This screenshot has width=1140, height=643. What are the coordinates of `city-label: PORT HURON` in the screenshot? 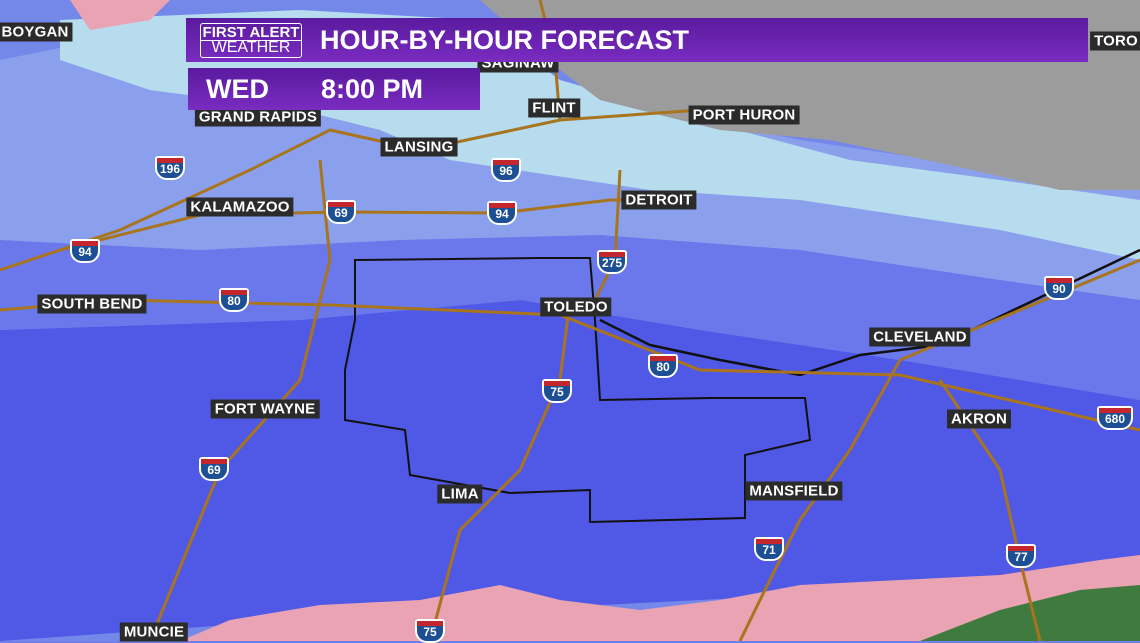 It's located at (744, 115).